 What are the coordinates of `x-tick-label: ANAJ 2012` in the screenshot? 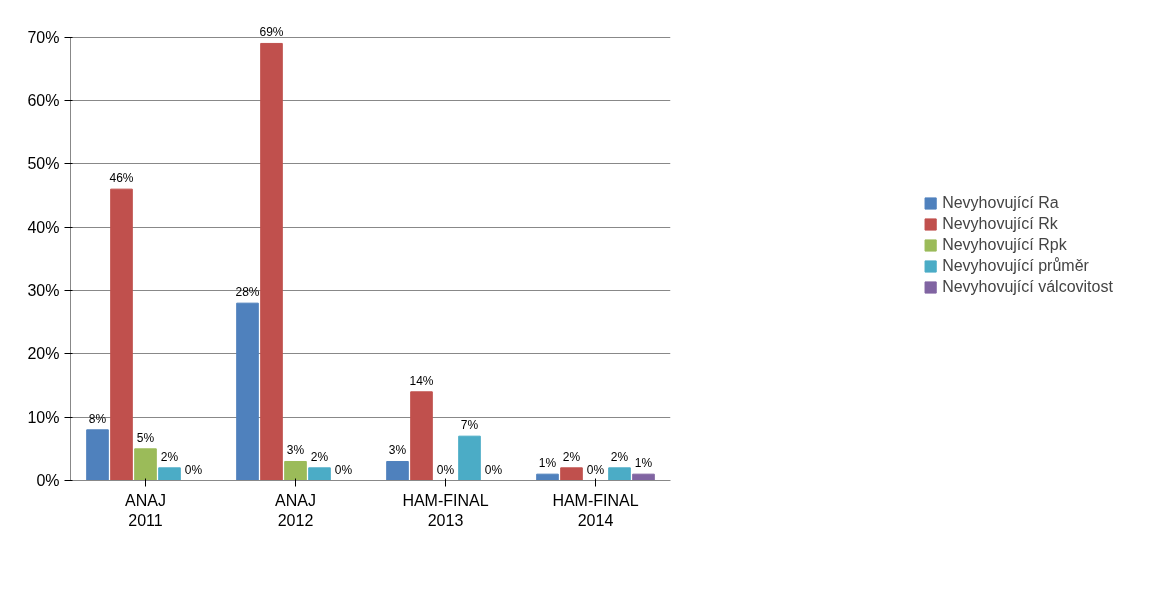 It's located at (295, 510).